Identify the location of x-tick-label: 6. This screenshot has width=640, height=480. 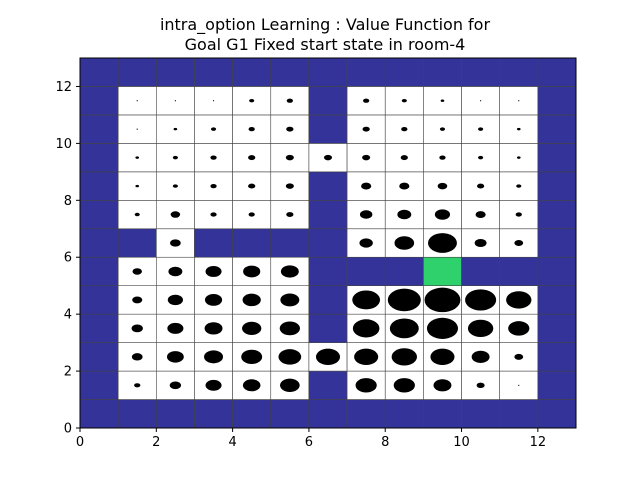
(309, 442).